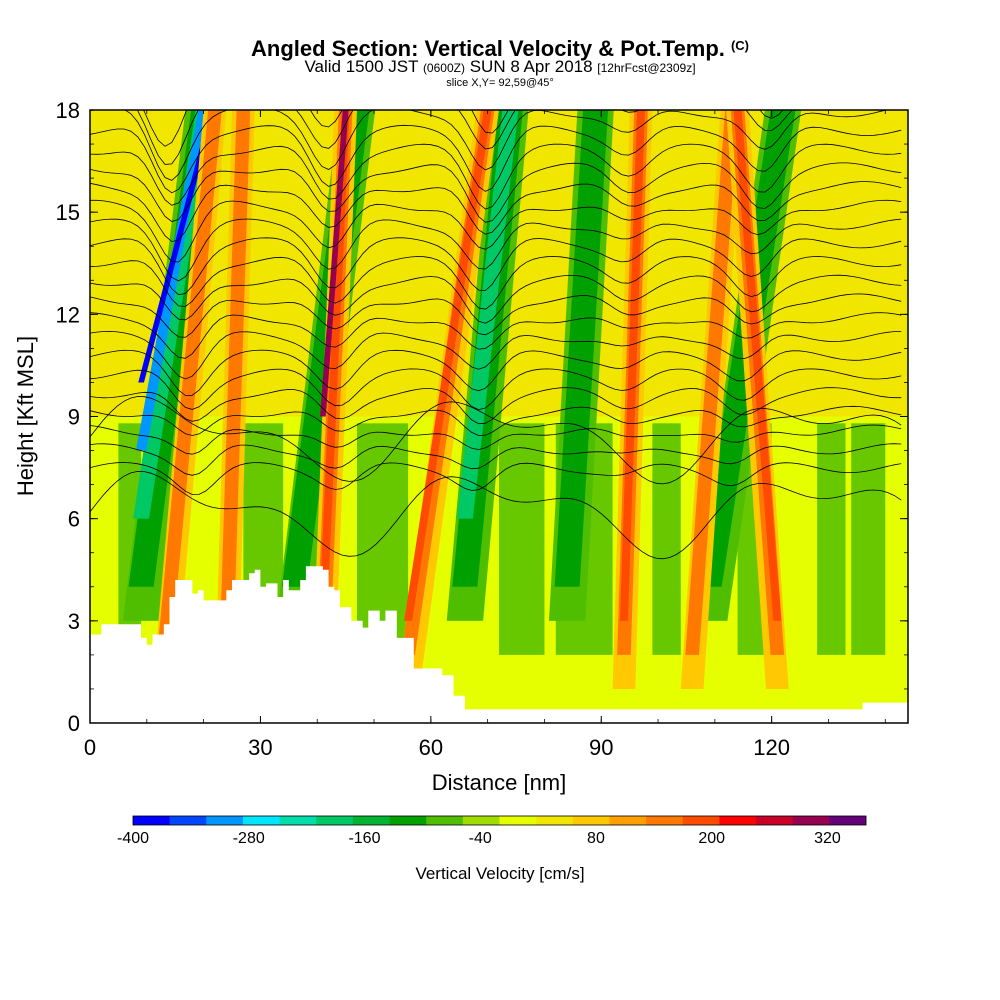 The height and width of the screenshot is (1000, 1000). Describe the element at coordinates (646, 68) in the screenshot. I see `forecast-label: [12hrFcst@2309z]` at that location.